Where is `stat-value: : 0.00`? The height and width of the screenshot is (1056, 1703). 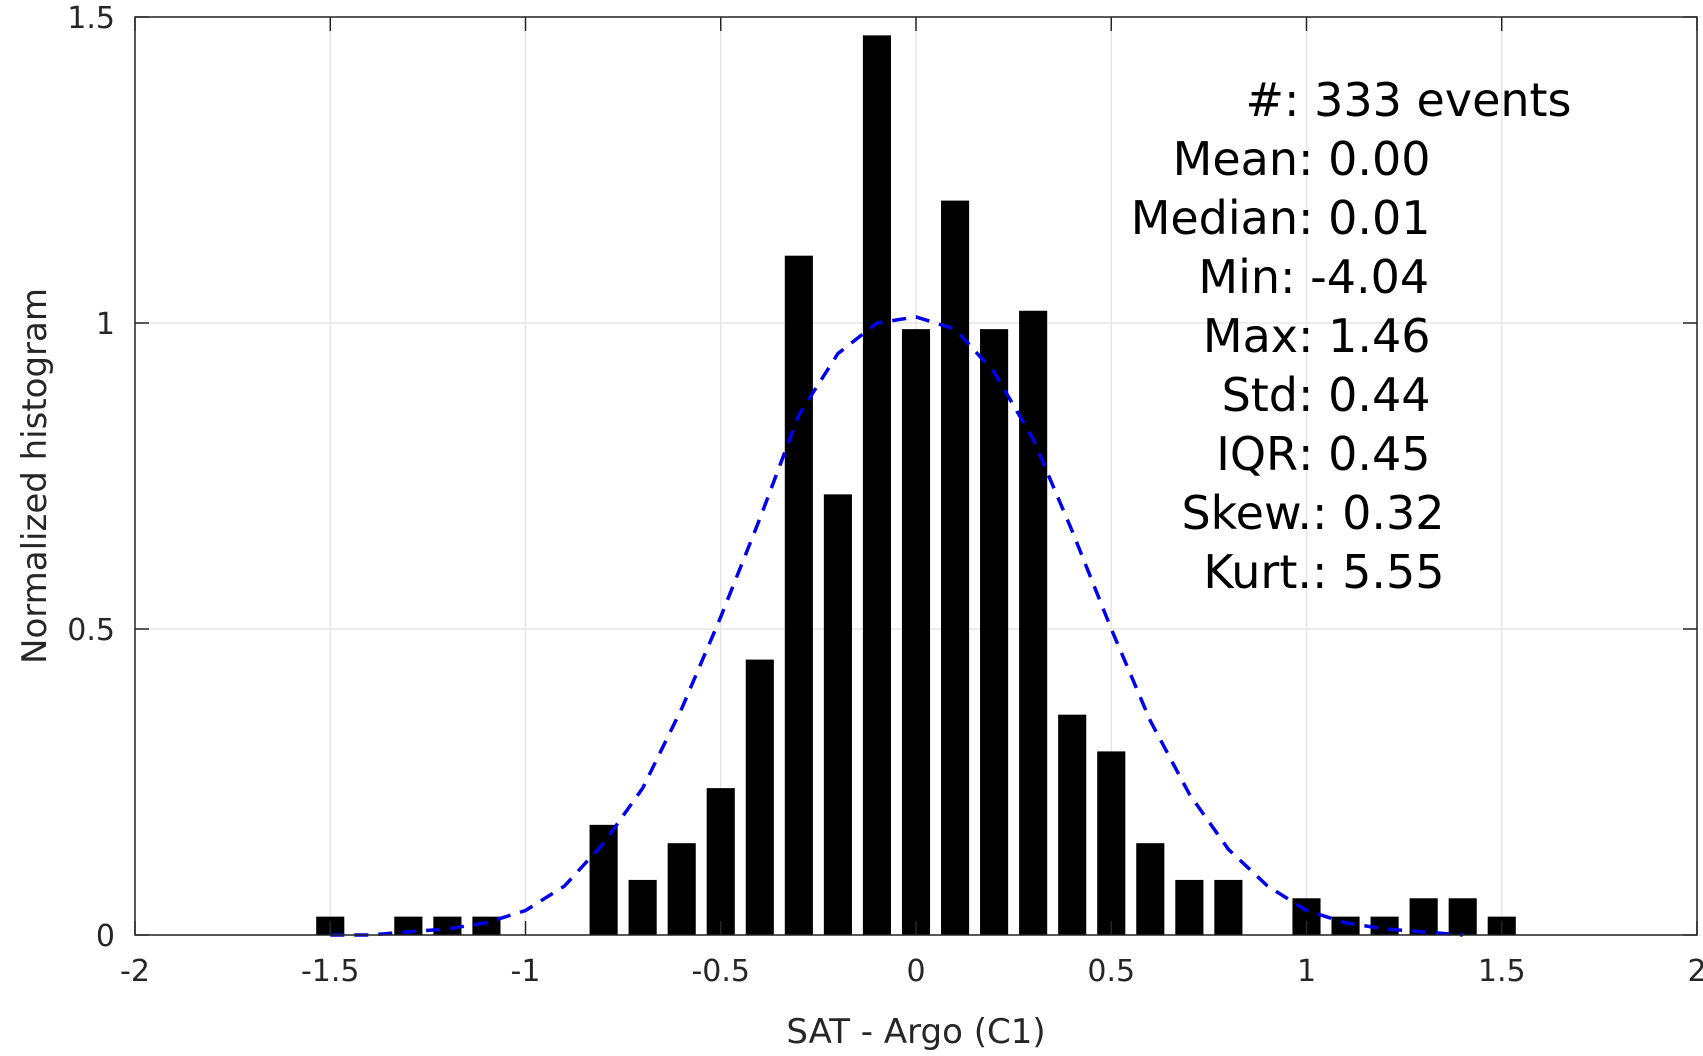
stat-value: : 0.00 is located at coordinates (1364, 159).